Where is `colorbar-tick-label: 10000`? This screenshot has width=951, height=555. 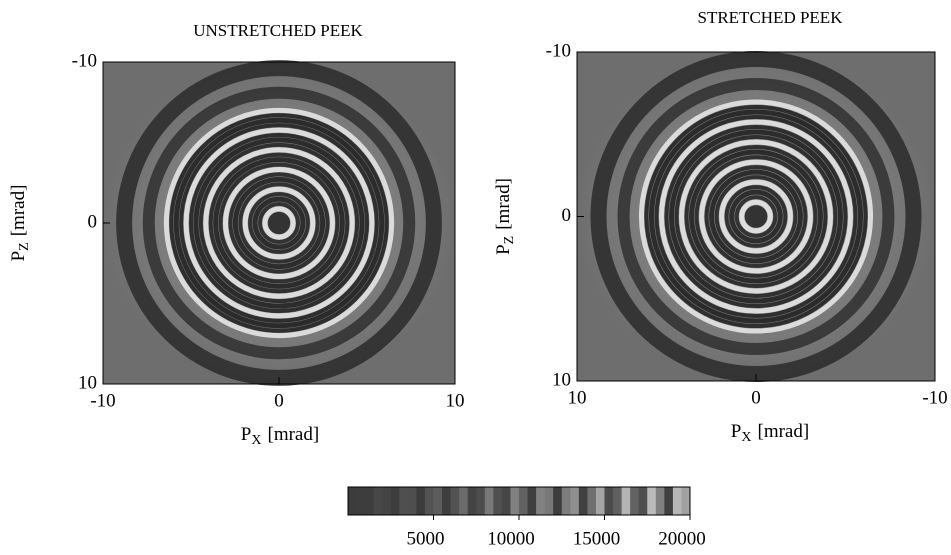 colorbar-tick-label: 10000 is located at coordinates (511, 538).